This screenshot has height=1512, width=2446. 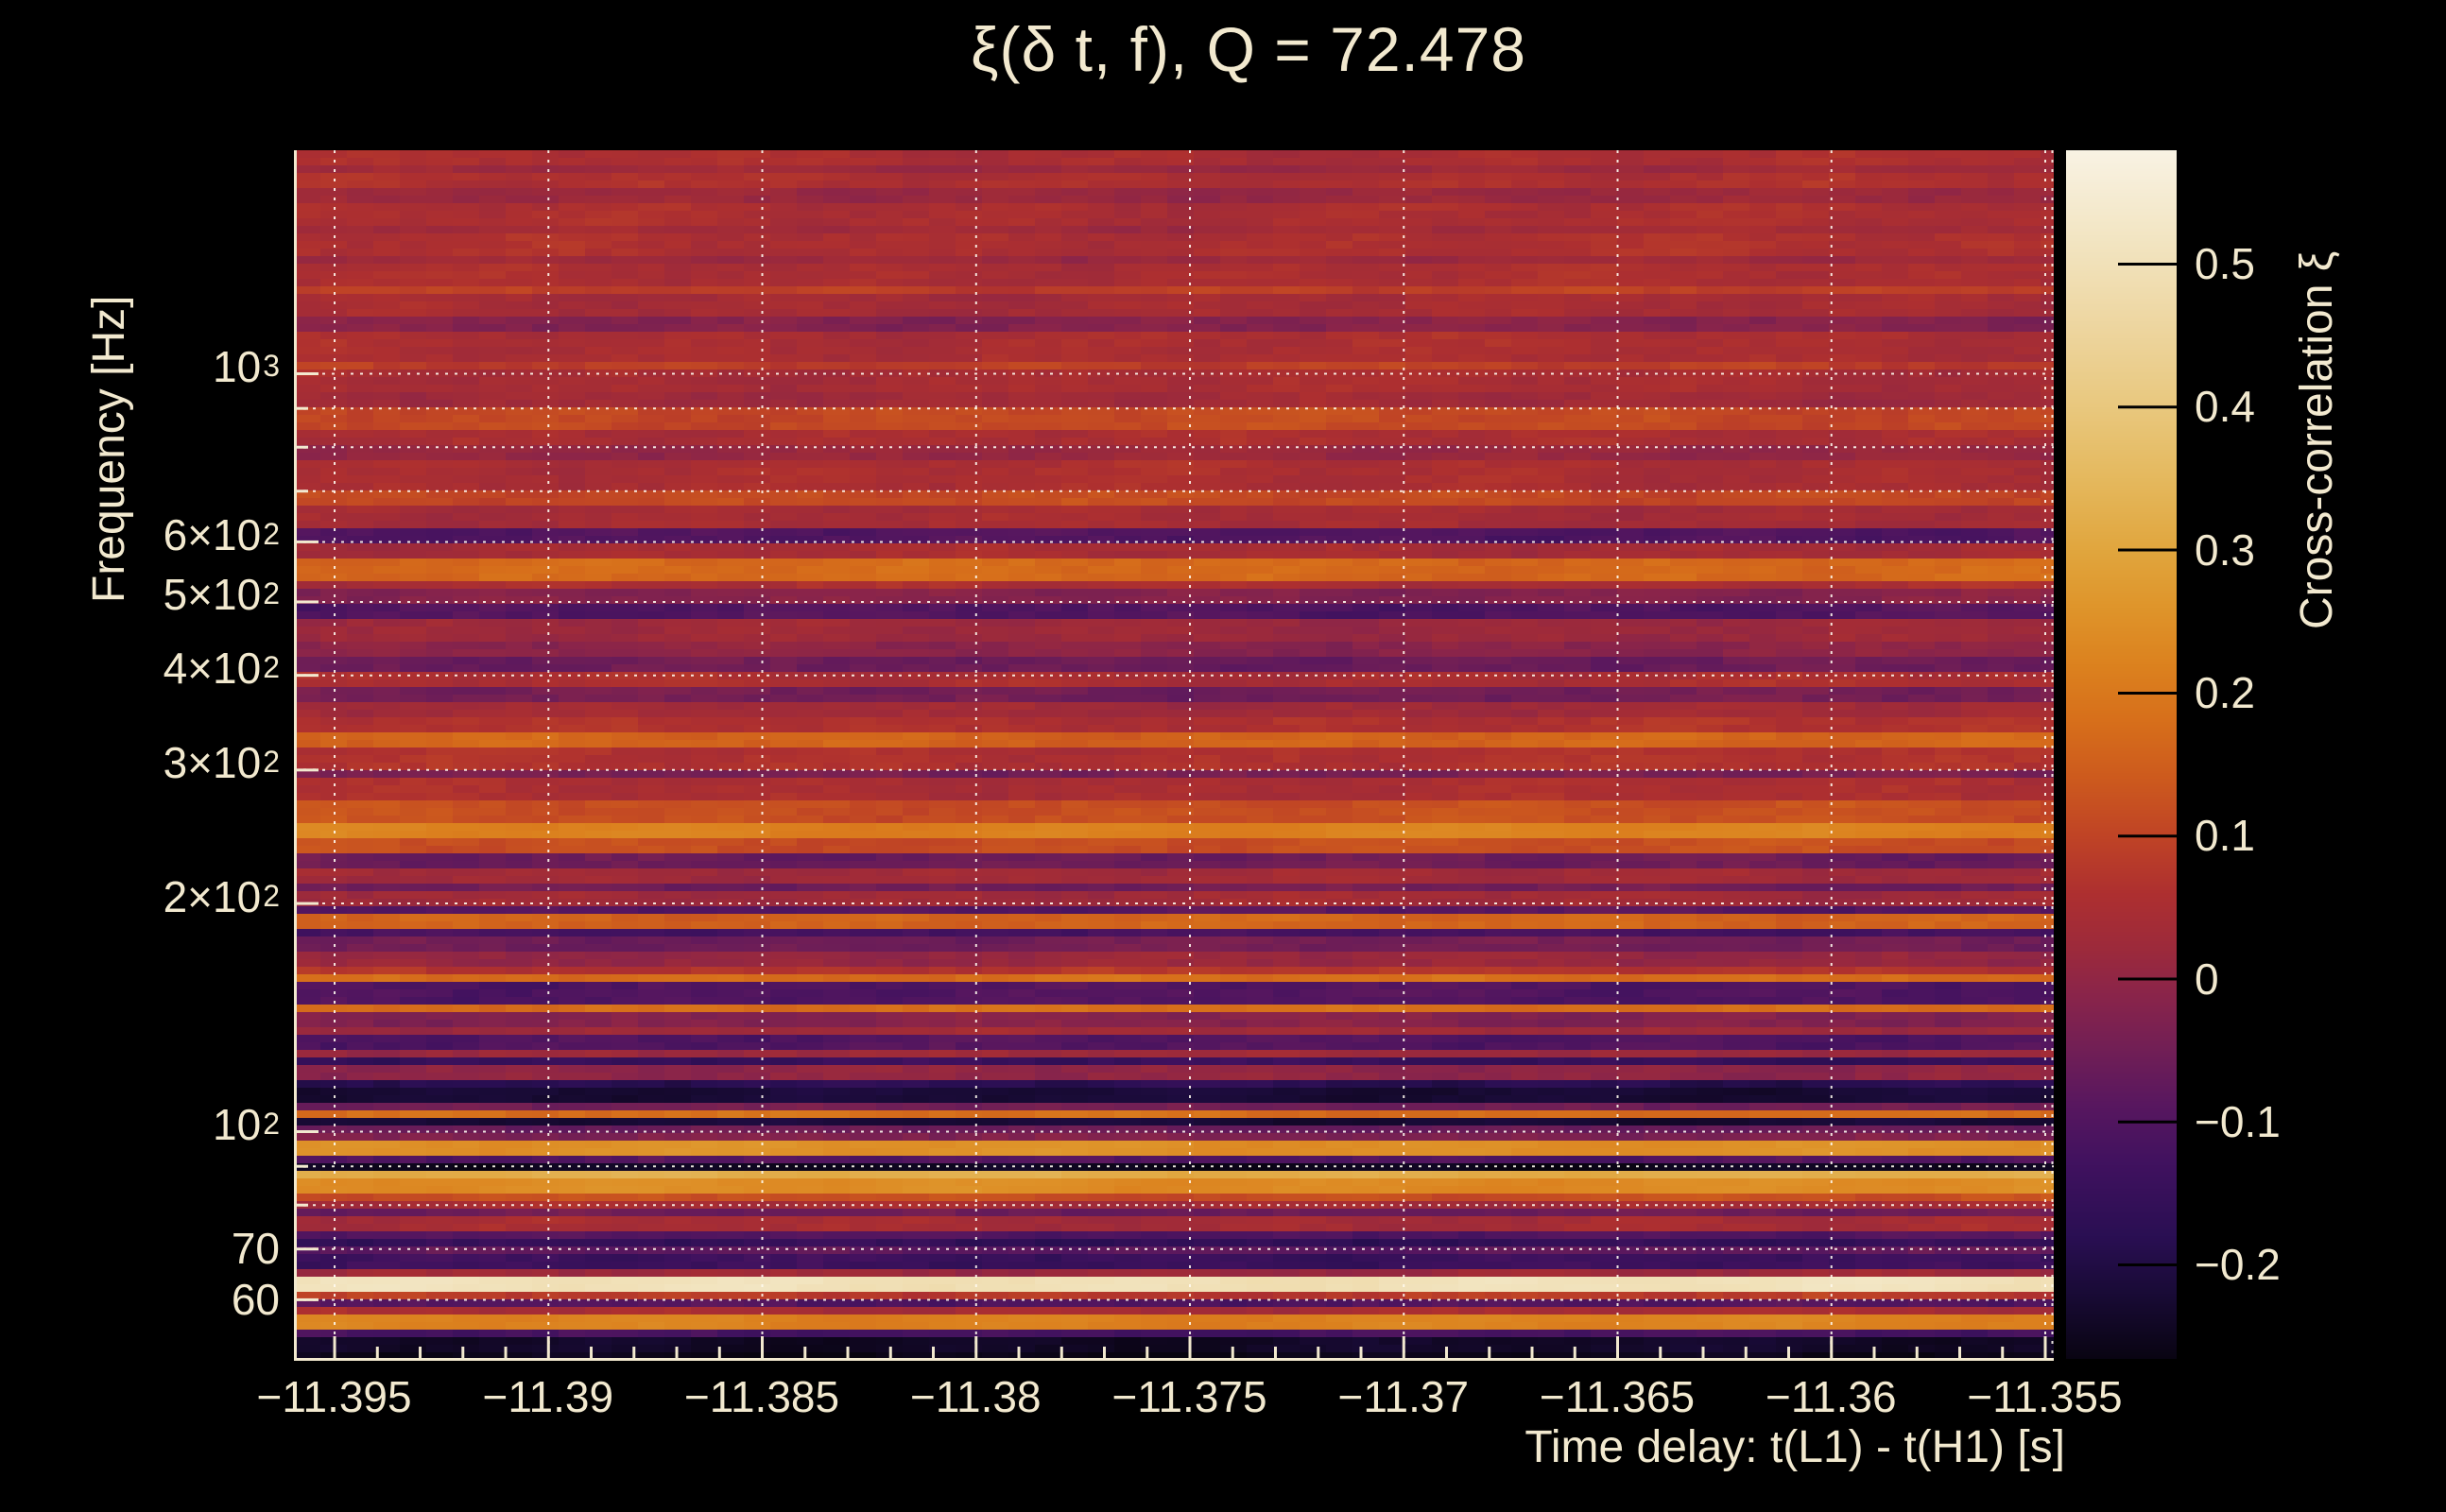 I want to click on y-tick-label: 103, so click(x=247, y=366).